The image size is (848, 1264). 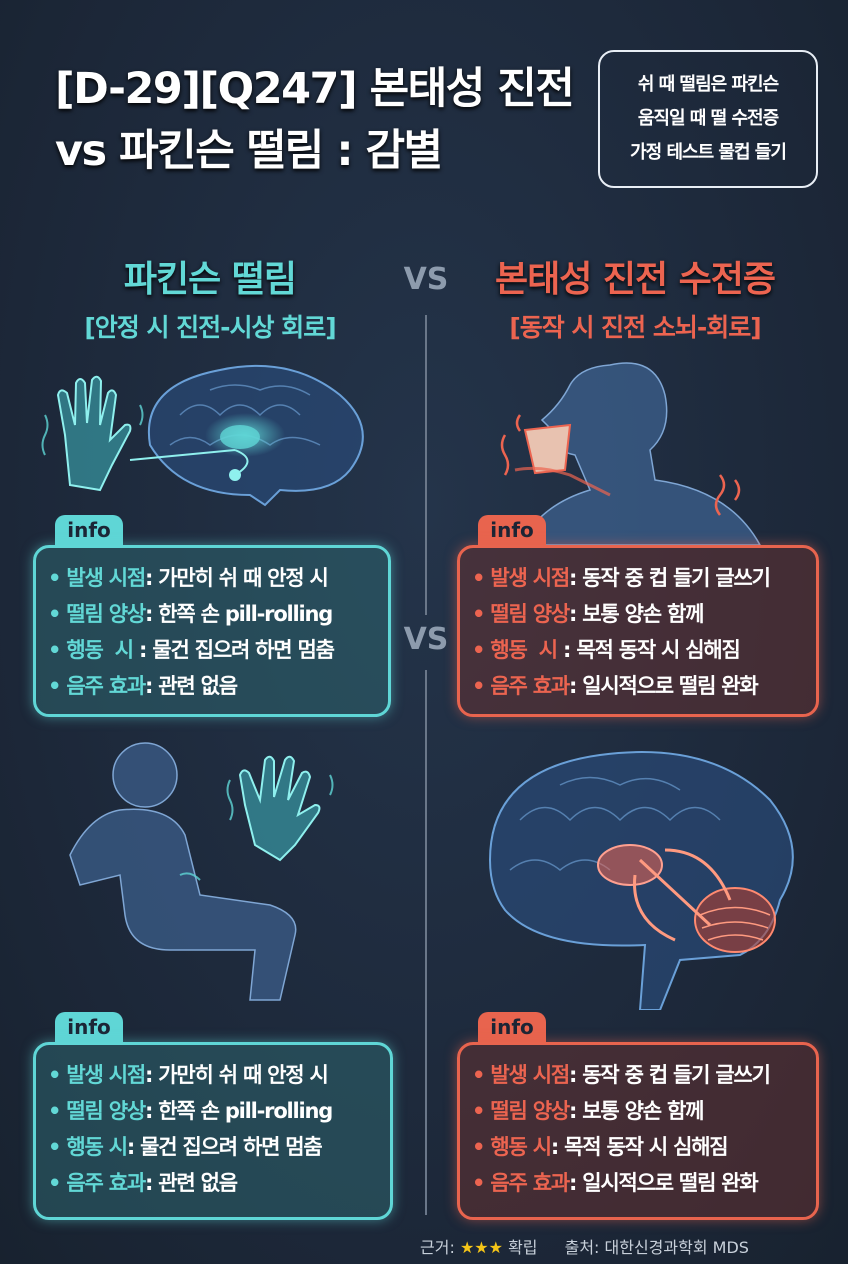 What do you see at coordinates (185, 1147) in the screenshot?
I see `info-row: • 행동 시: 물건 집으려 하면 멈춤` at bounding box center [185, 1147].